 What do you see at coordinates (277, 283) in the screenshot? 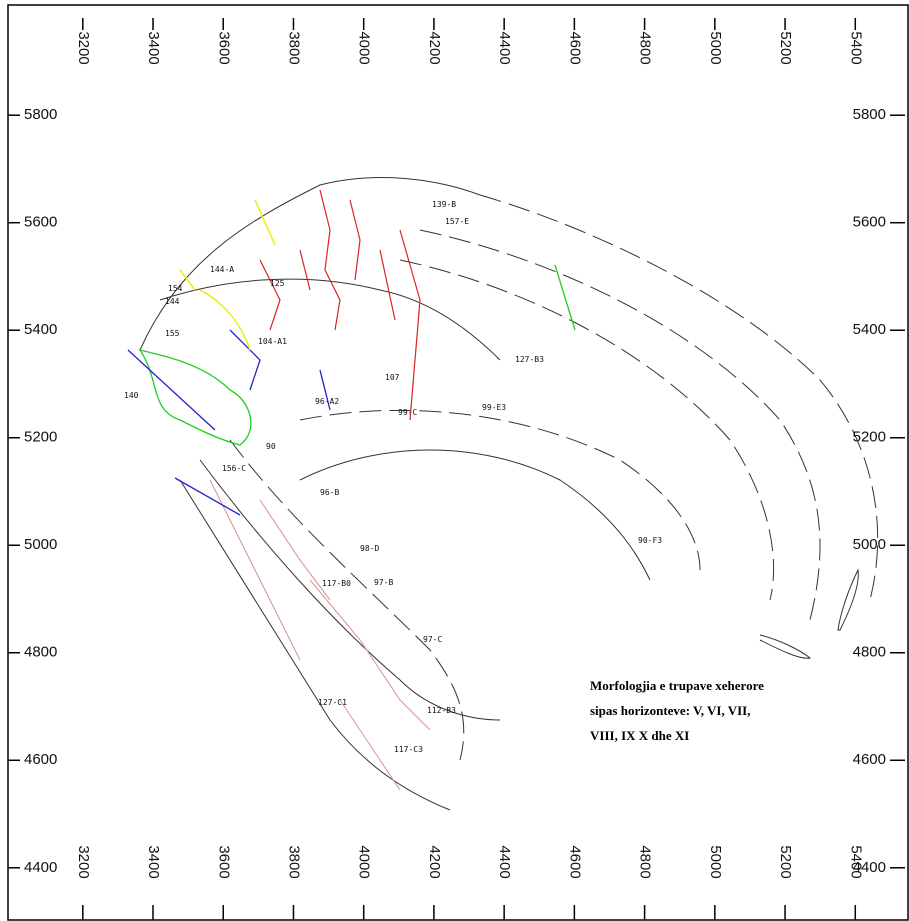
I see `map-label: 125` at bounding box center [277, 283].